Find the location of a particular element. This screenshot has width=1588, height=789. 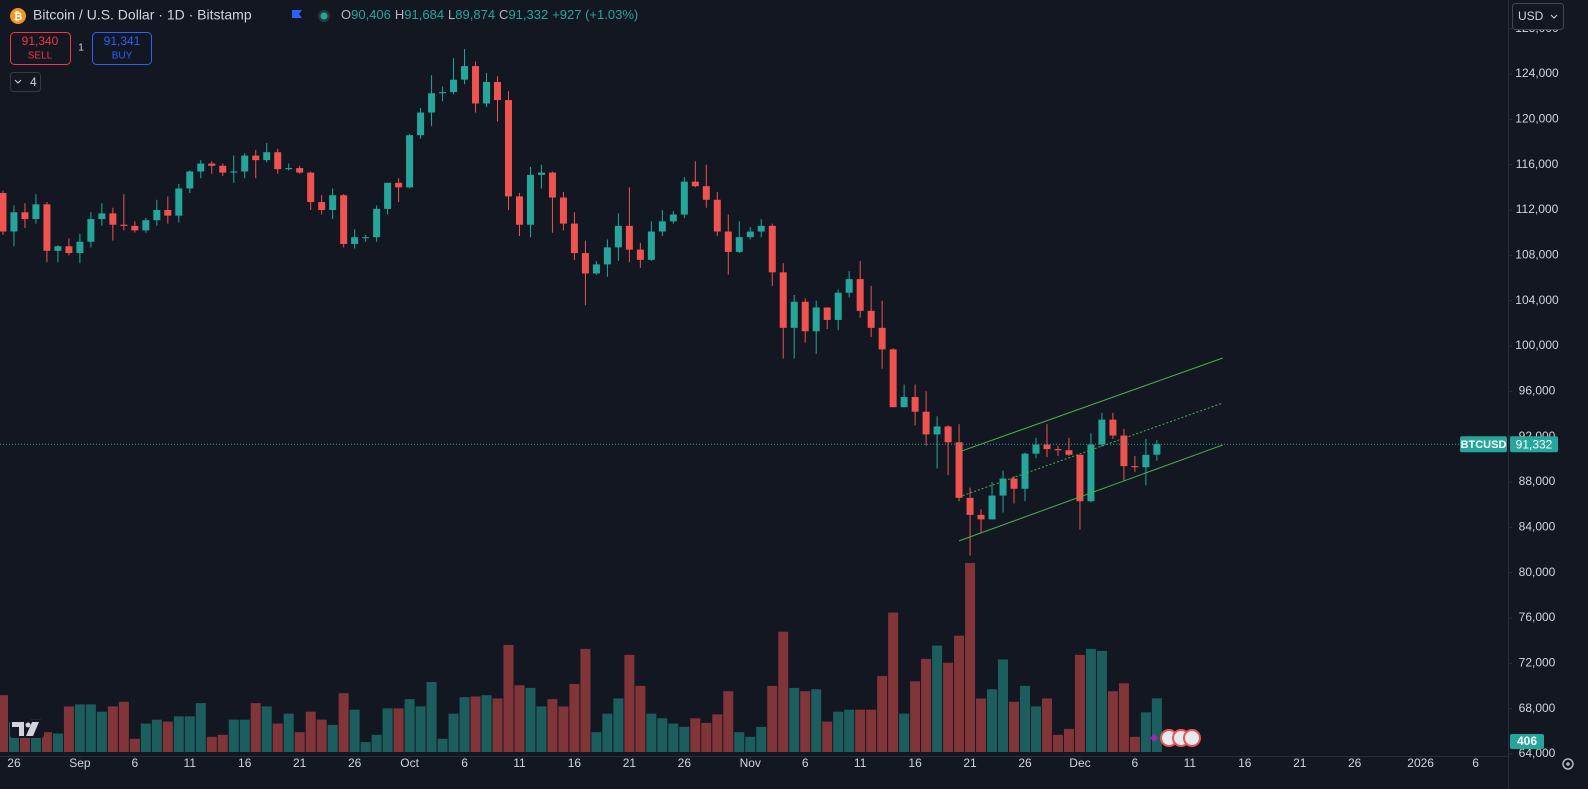

indicators-box is located at coordinates (25, 82).